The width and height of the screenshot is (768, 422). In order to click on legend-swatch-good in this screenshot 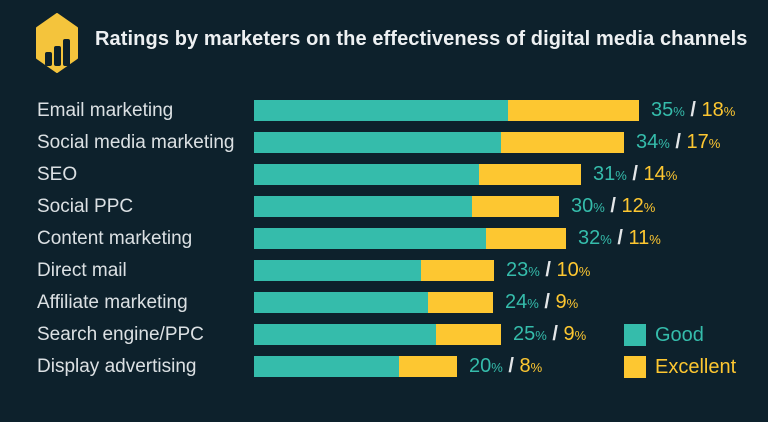, I will do `click(635, 335)`.